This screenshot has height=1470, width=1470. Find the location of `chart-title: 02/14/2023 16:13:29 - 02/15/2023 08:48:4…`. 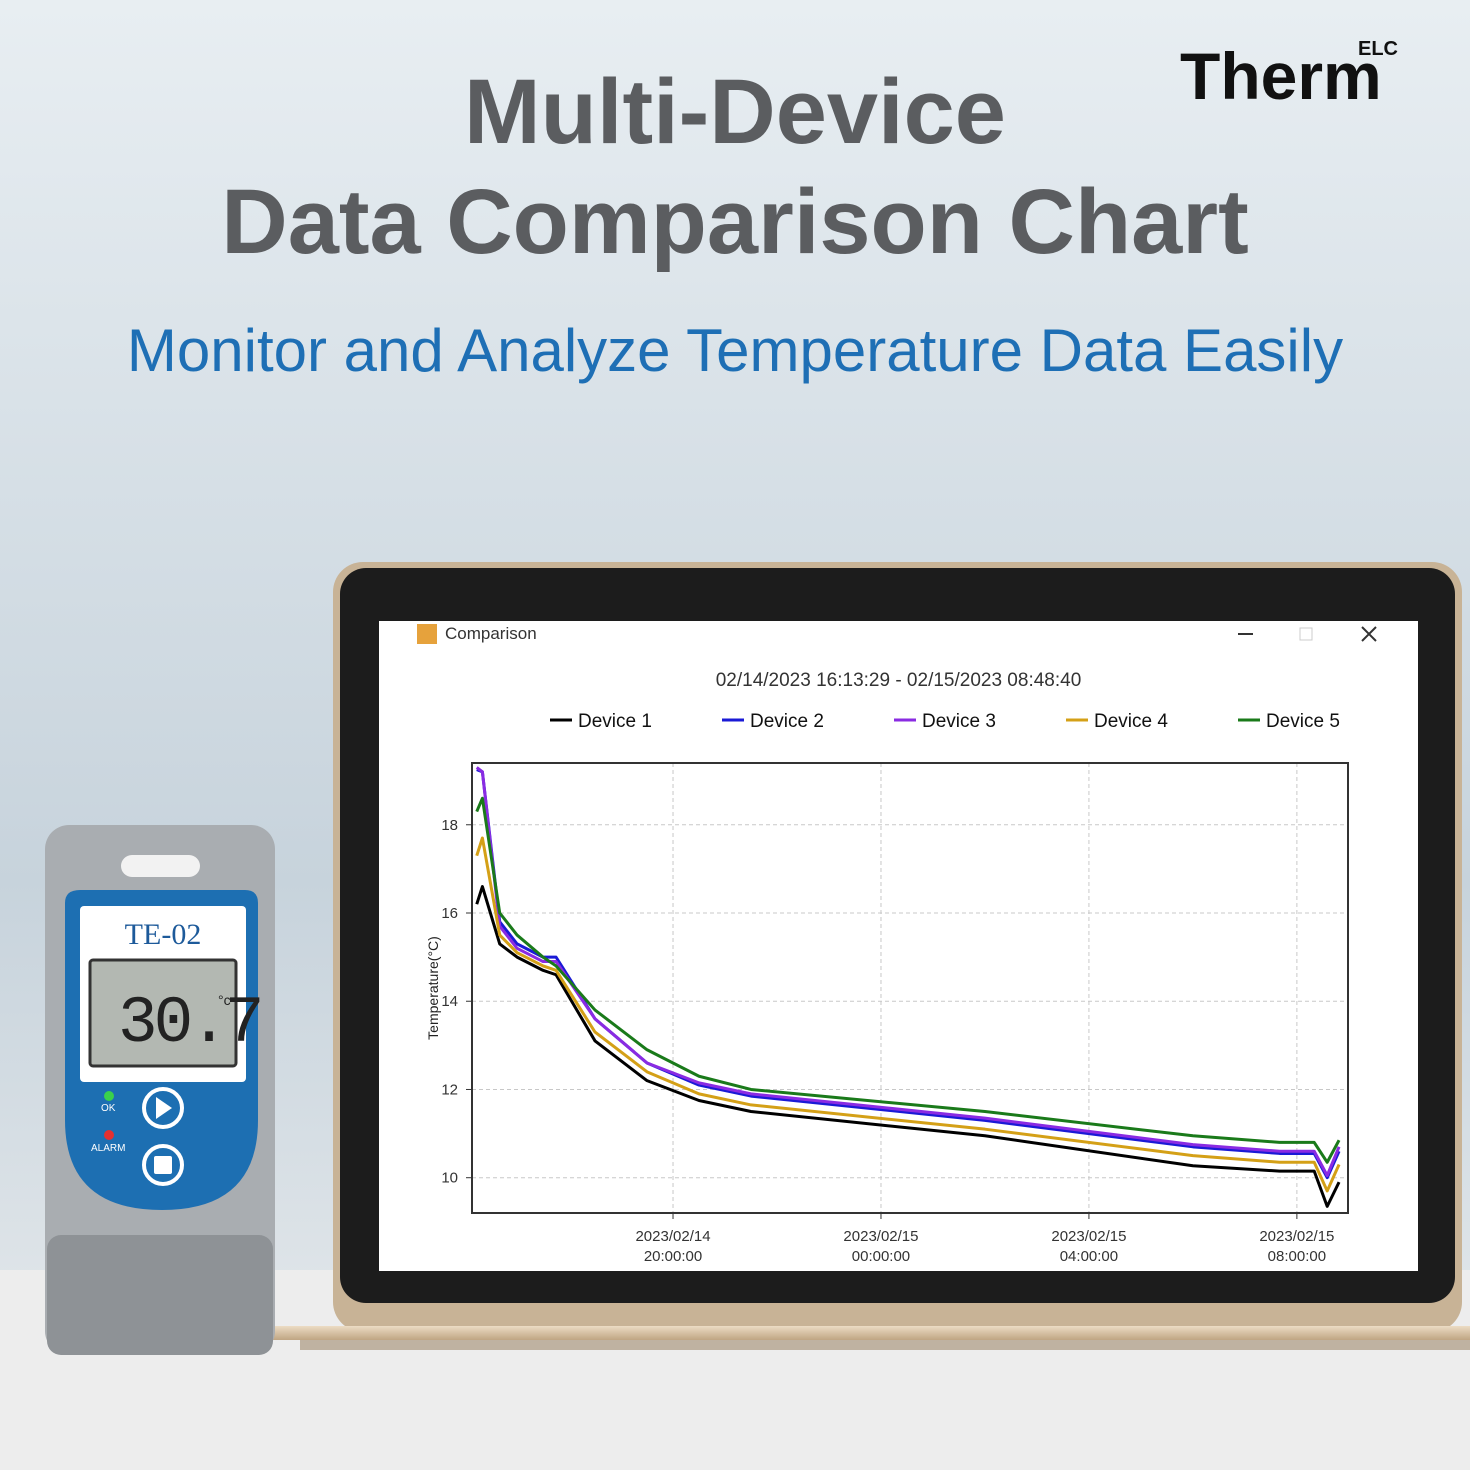

chart-title: 02/14/2023 16:13:29 - 02/15/2023 08:48:4… is located at coordinates (898, 680).